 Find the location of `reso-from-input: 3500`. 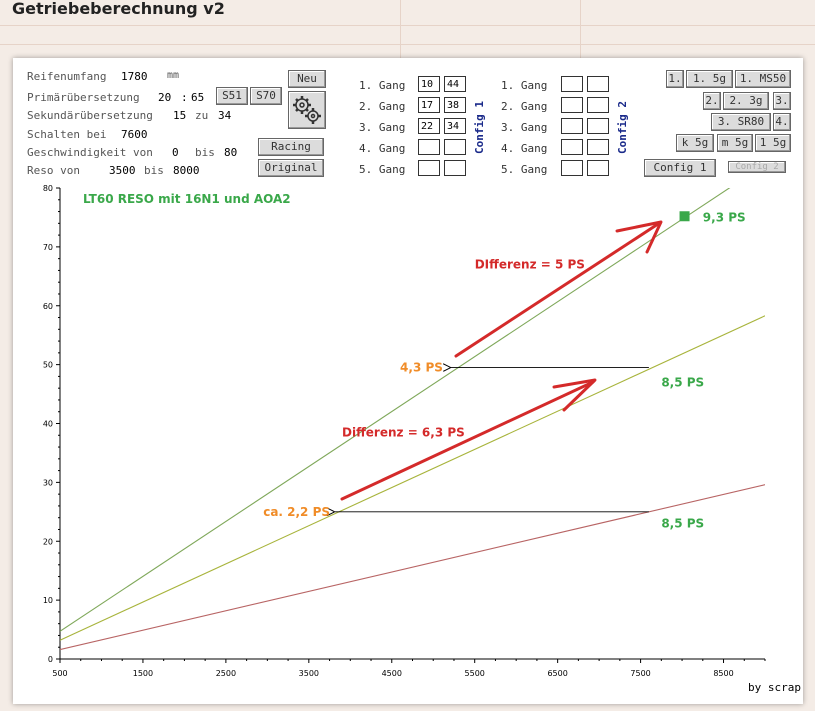

reso-from-input: 3500 is located at coordinates (122, 170).